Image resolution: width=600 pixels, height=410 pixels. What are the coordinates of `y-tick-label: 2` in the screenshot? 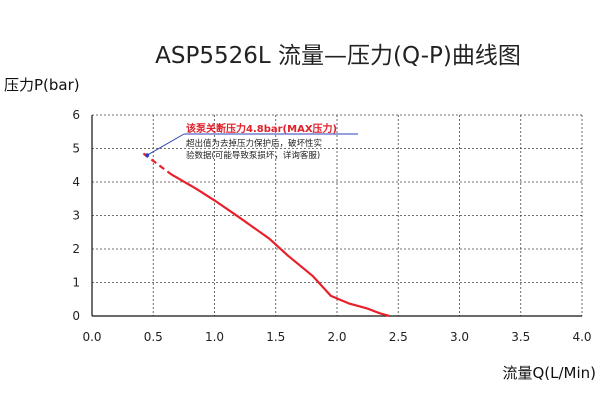 It's located at (76, 249).